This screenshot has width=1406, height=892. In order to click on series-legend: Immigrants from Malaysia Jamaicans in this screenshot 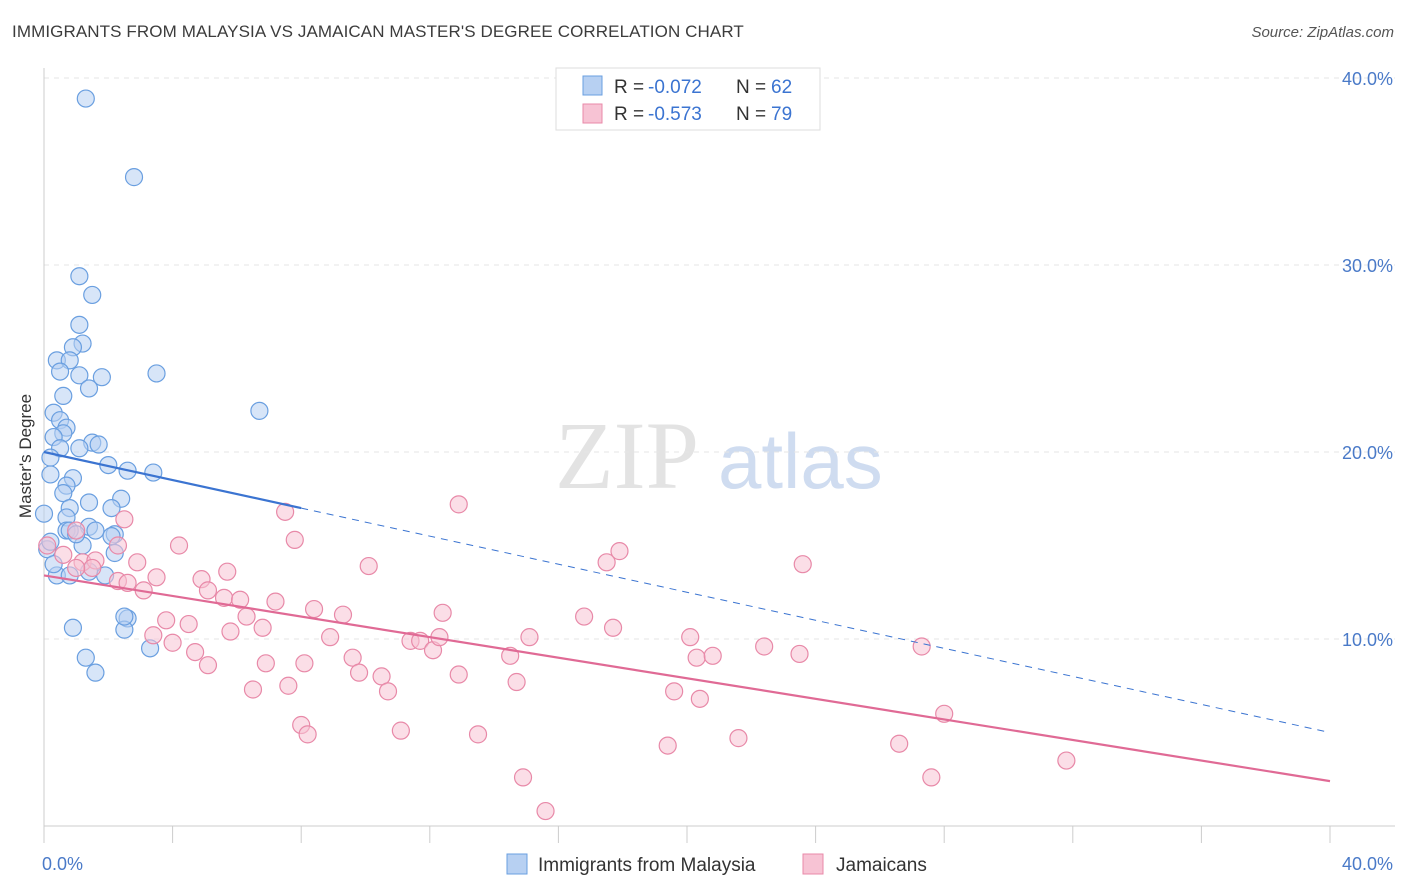, I will do `click(716, 864)`.